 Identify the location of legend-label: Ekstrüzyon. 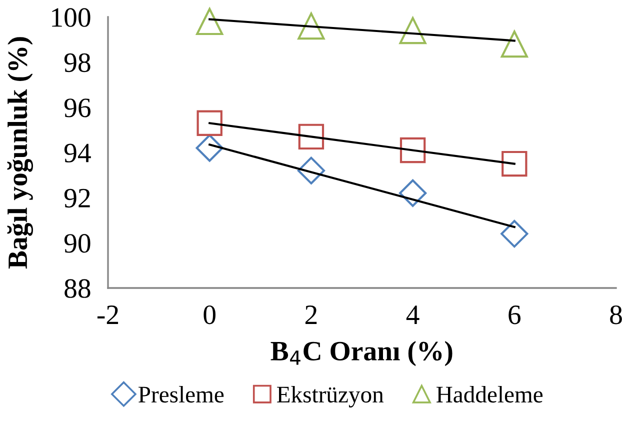
(330, 397).